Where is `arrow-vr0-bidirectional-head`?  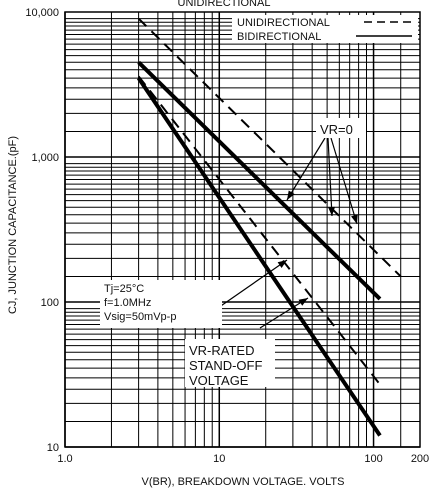 arrow-vr0-bidirectional-head is located at coordinates (291, 195).